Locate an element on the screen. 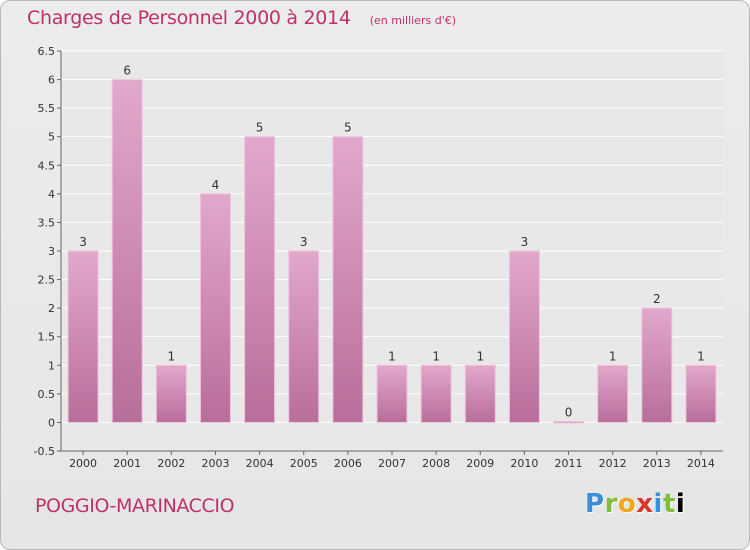  commune-name: POGGIO-MARINACCIO is located at coordinates (135, 506).